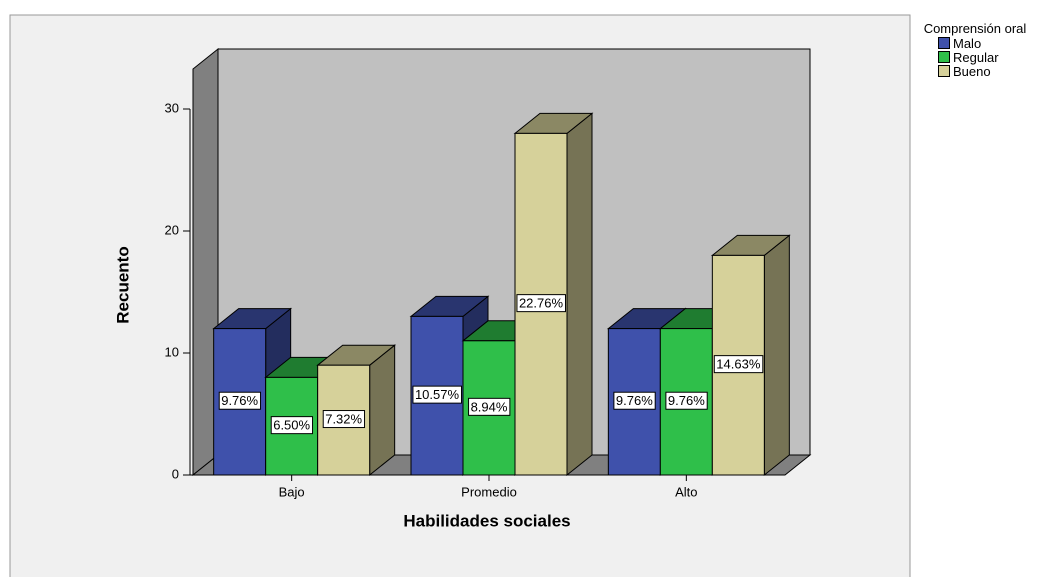 The image size is (1062, 577). What do you see at coordinates (292, 491) in the screenshot?
I see `x-tick-label: Bajo` at bounding box center [292, 491].